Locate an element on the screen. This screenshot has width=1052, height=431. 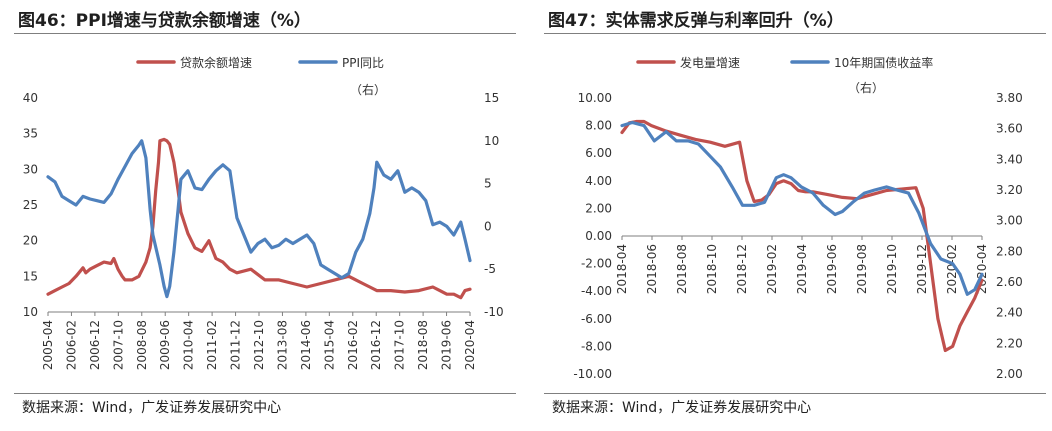
x-tick-label: 2019-12 is located at coordinates (922, 269).